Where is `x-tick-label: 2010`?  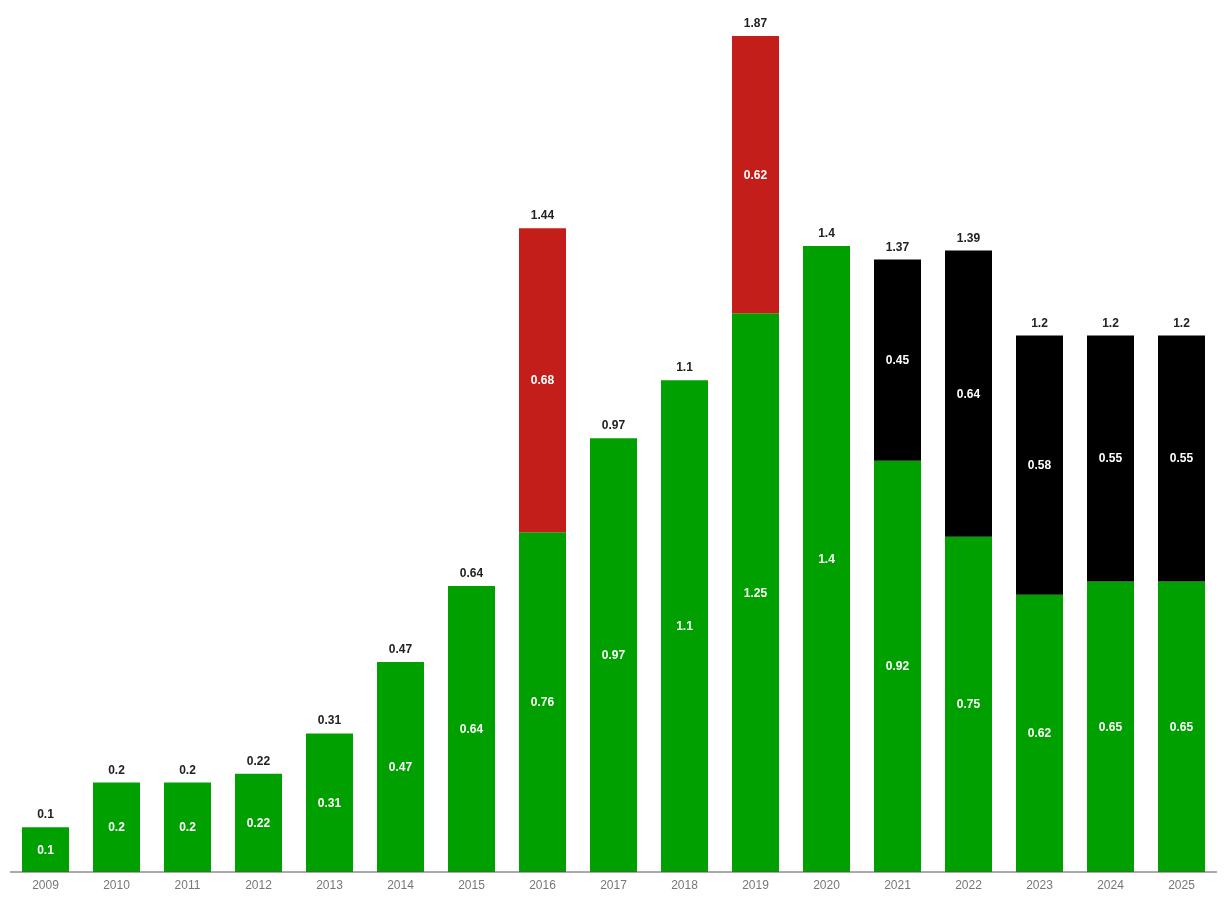 x-tick-label: 2010 is located at coordinates (117, 884).